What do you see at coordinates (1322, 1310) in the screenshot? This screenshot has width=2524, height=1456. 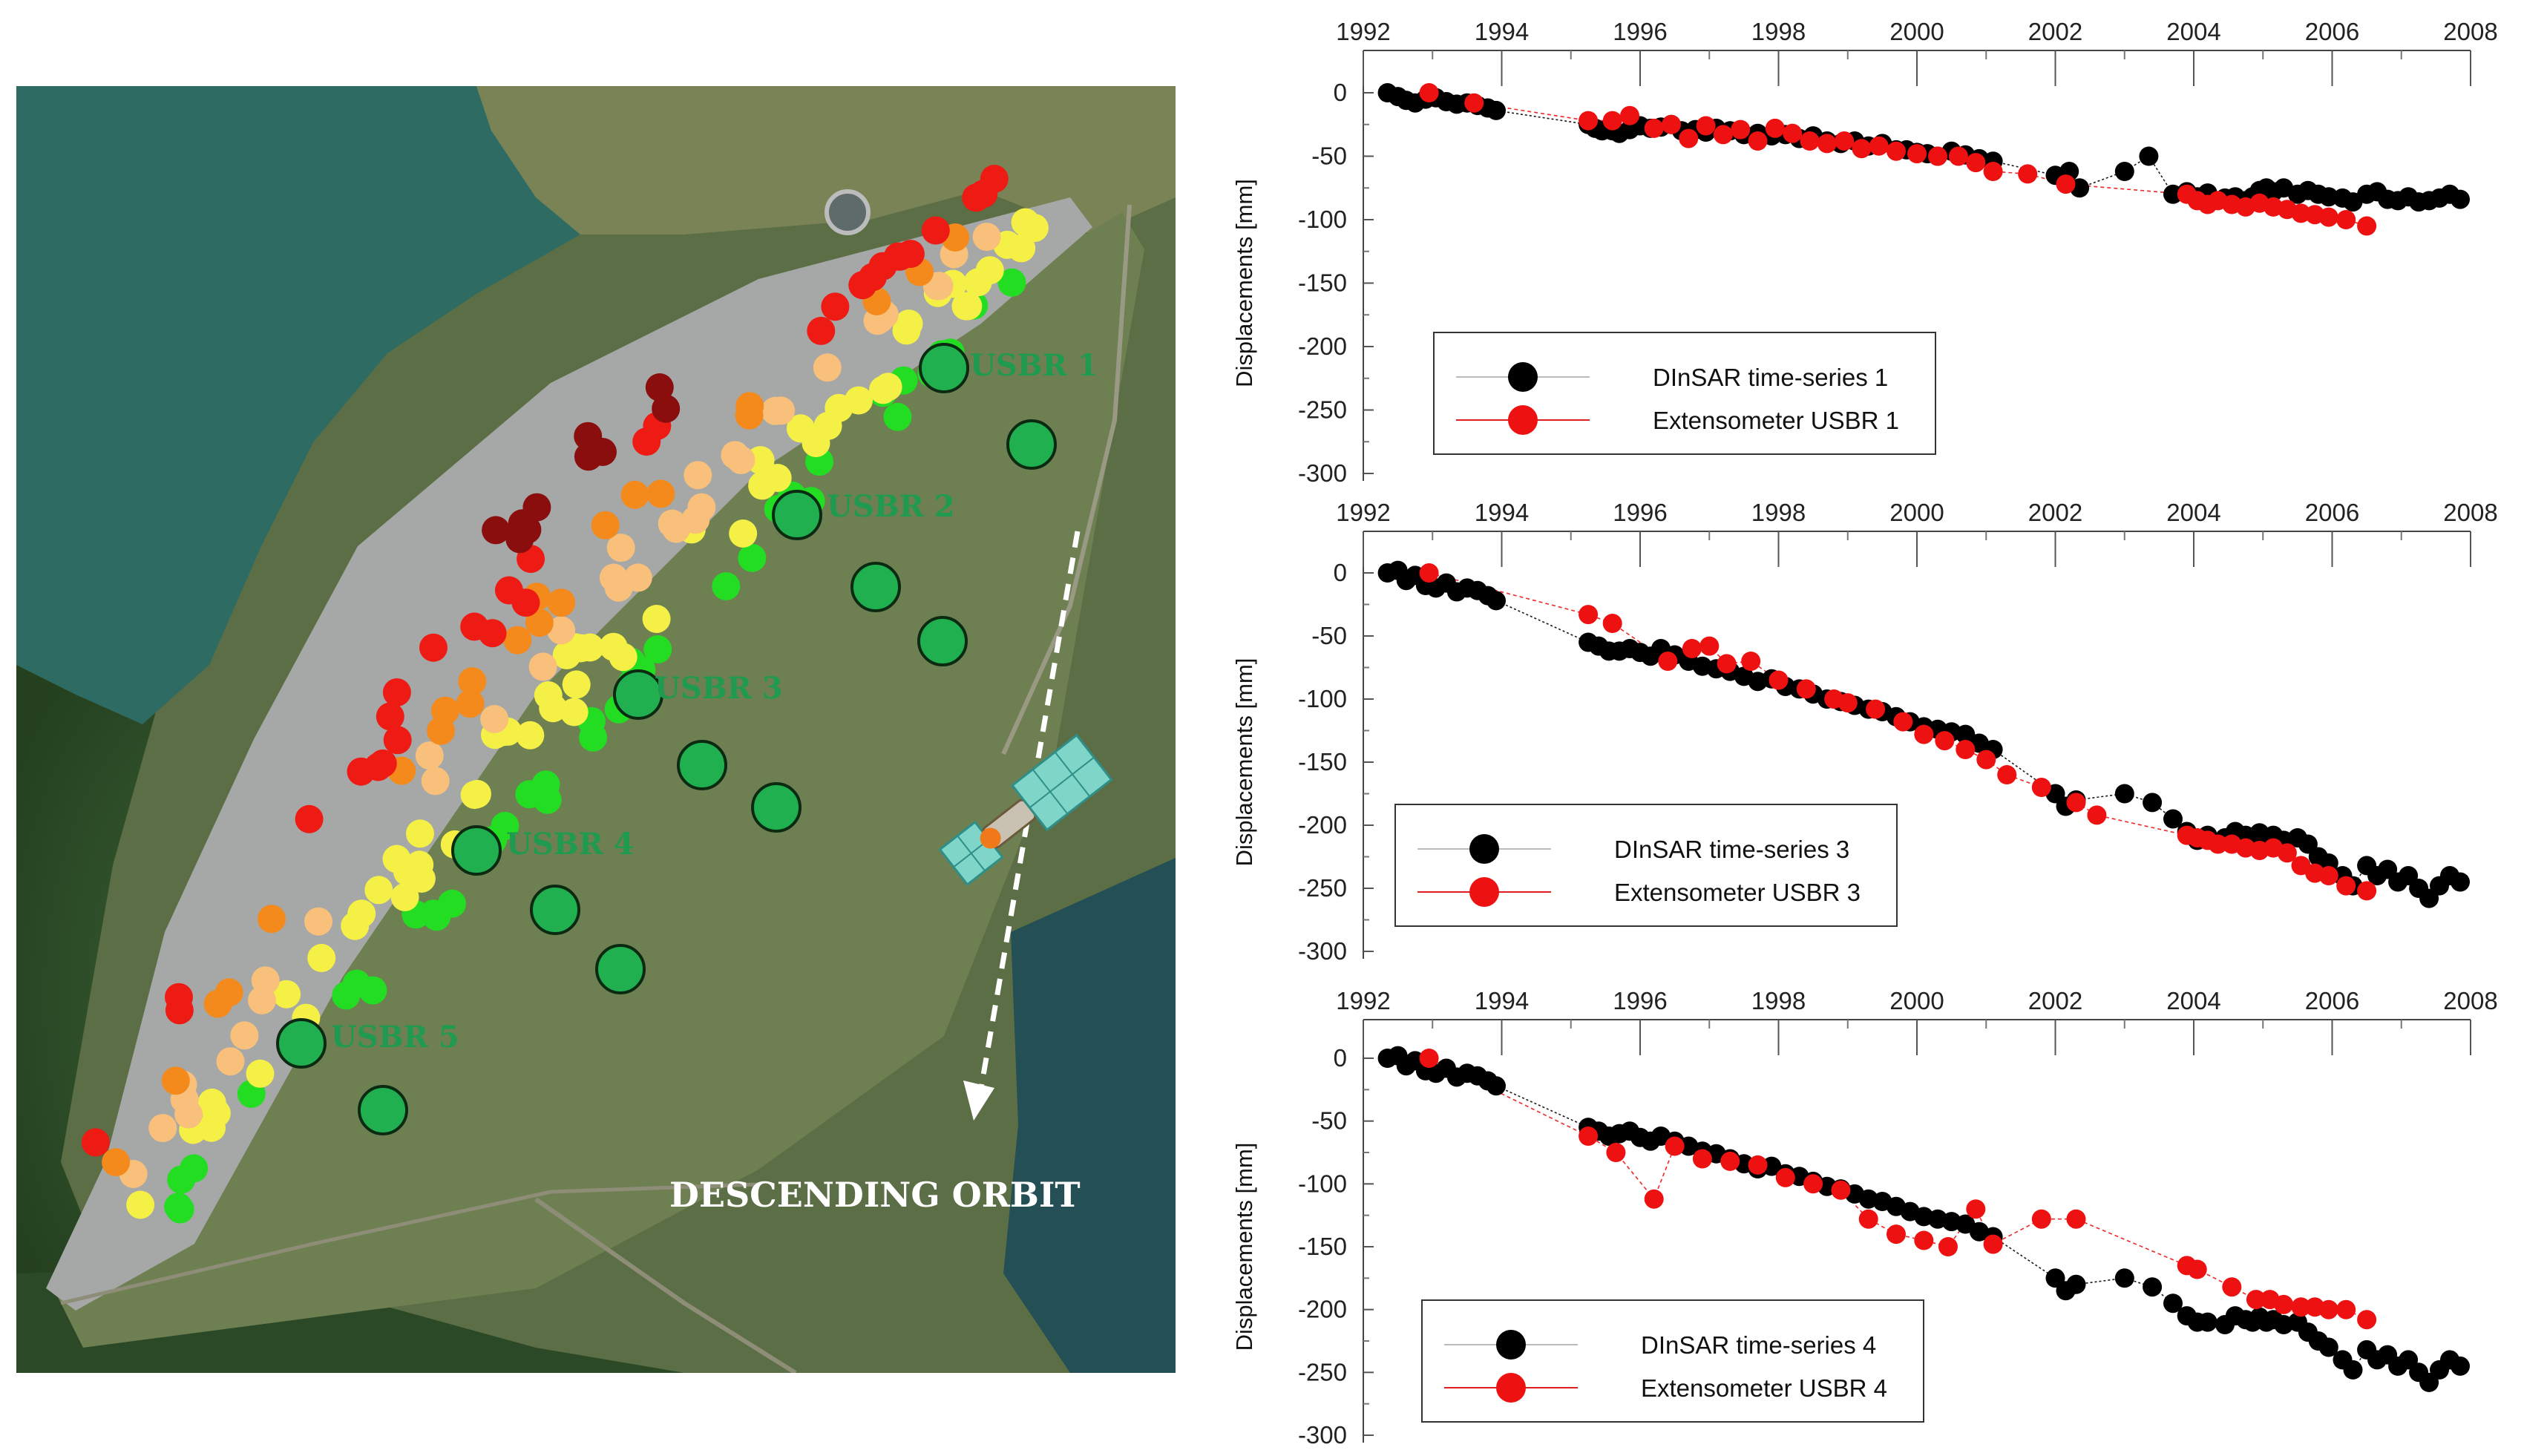 I see `y-tick-label: -200` at bounding box center [1322, 1310].